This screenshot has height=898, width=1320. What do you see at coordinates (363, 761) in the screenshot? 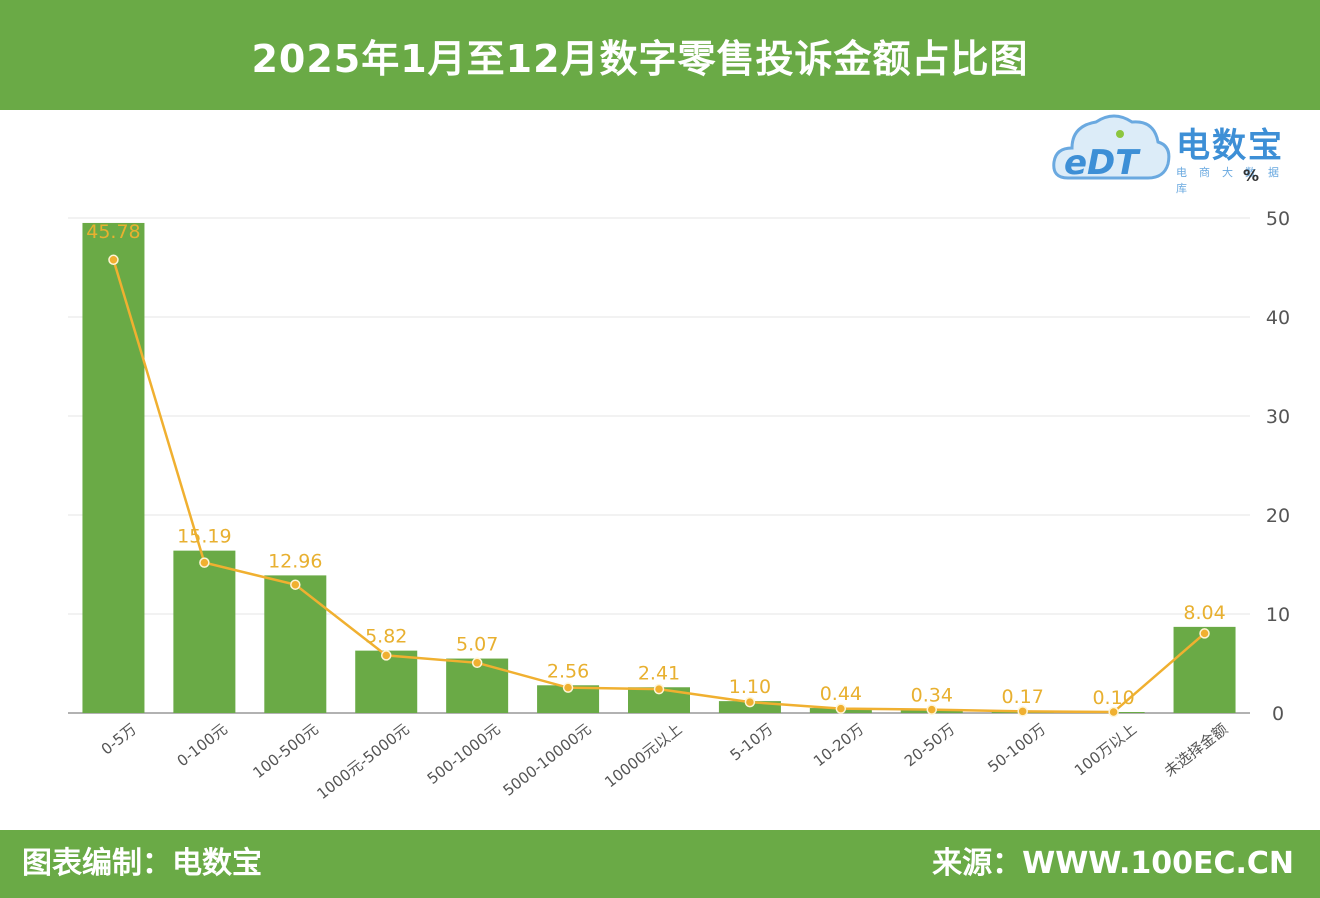
I see `x-tick-label: 1000元-5000元` at bounding box center [363, 761].